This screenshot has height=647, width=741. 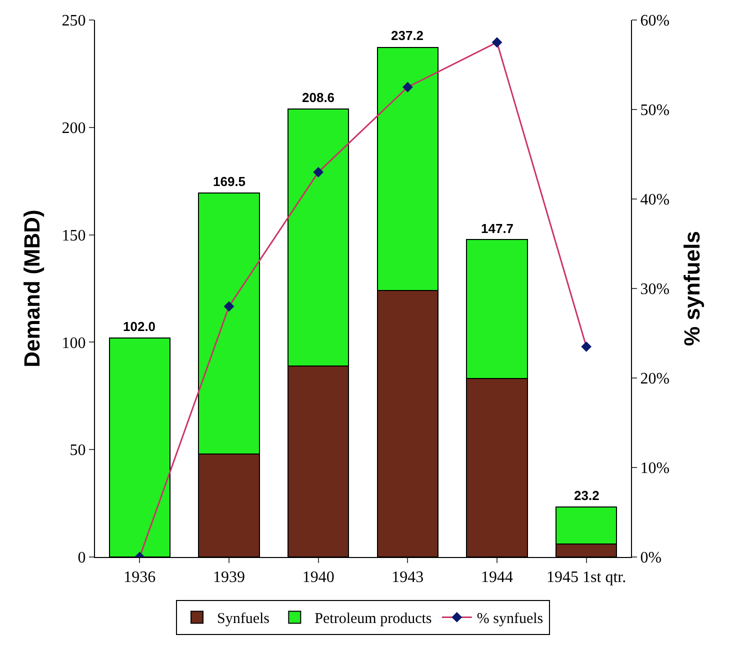 What do you see at coordinates (140, 577) in the screenshot?
I see `x-tick-label: 1936` at bounding box center [140, 577].